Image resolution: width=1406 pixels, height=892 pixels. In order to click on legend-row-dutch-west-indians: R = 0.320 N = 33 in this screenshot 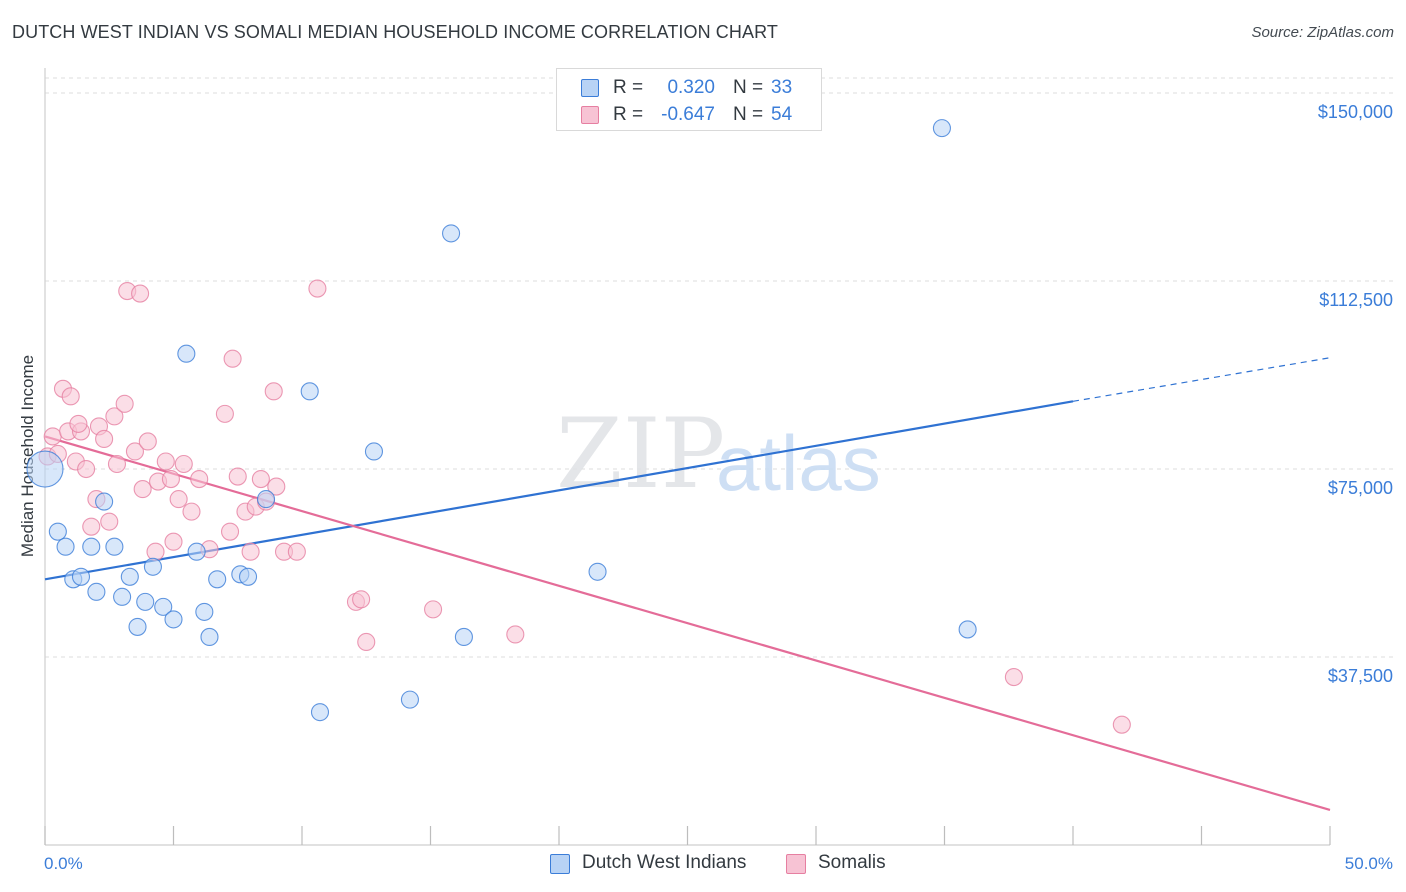, I will do `click(689, 89)`.